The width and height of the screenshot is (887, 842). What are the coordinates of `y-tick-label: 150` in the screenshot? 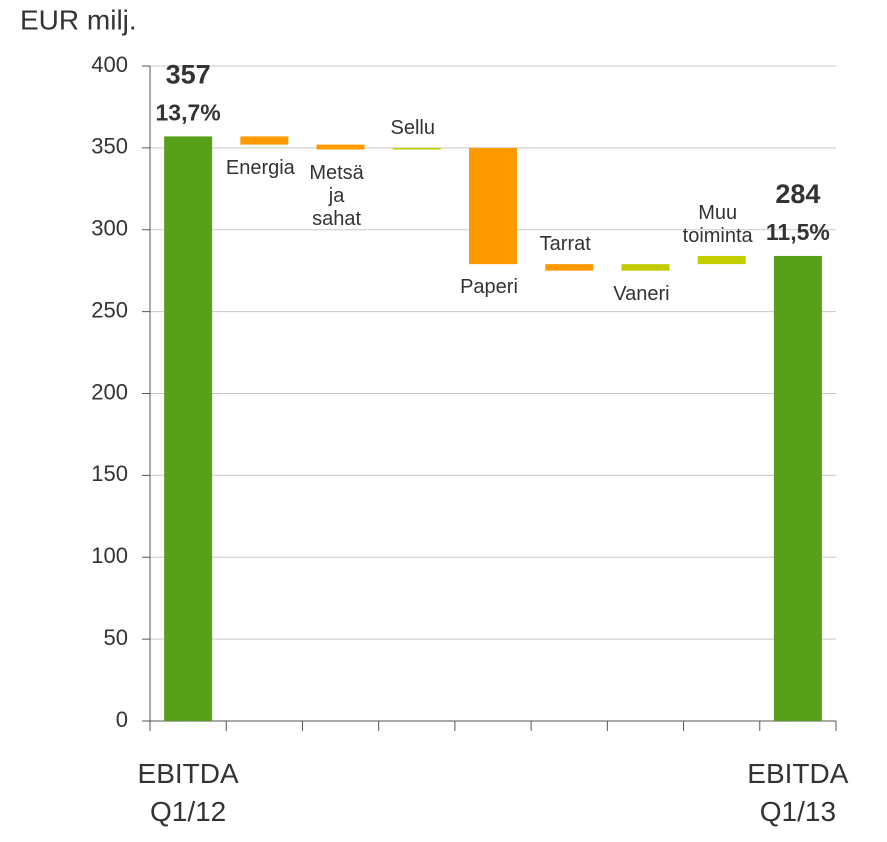 It's located at (109, 473).